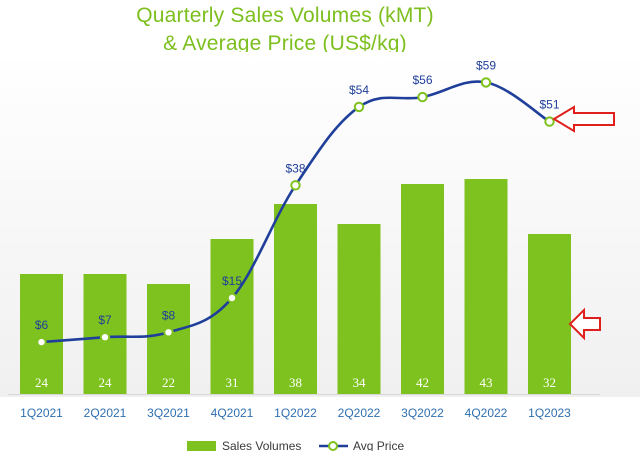  Describe the element at coordinates (422, 382) in the screenshot. I see `bar-value-label: 42` at that location.